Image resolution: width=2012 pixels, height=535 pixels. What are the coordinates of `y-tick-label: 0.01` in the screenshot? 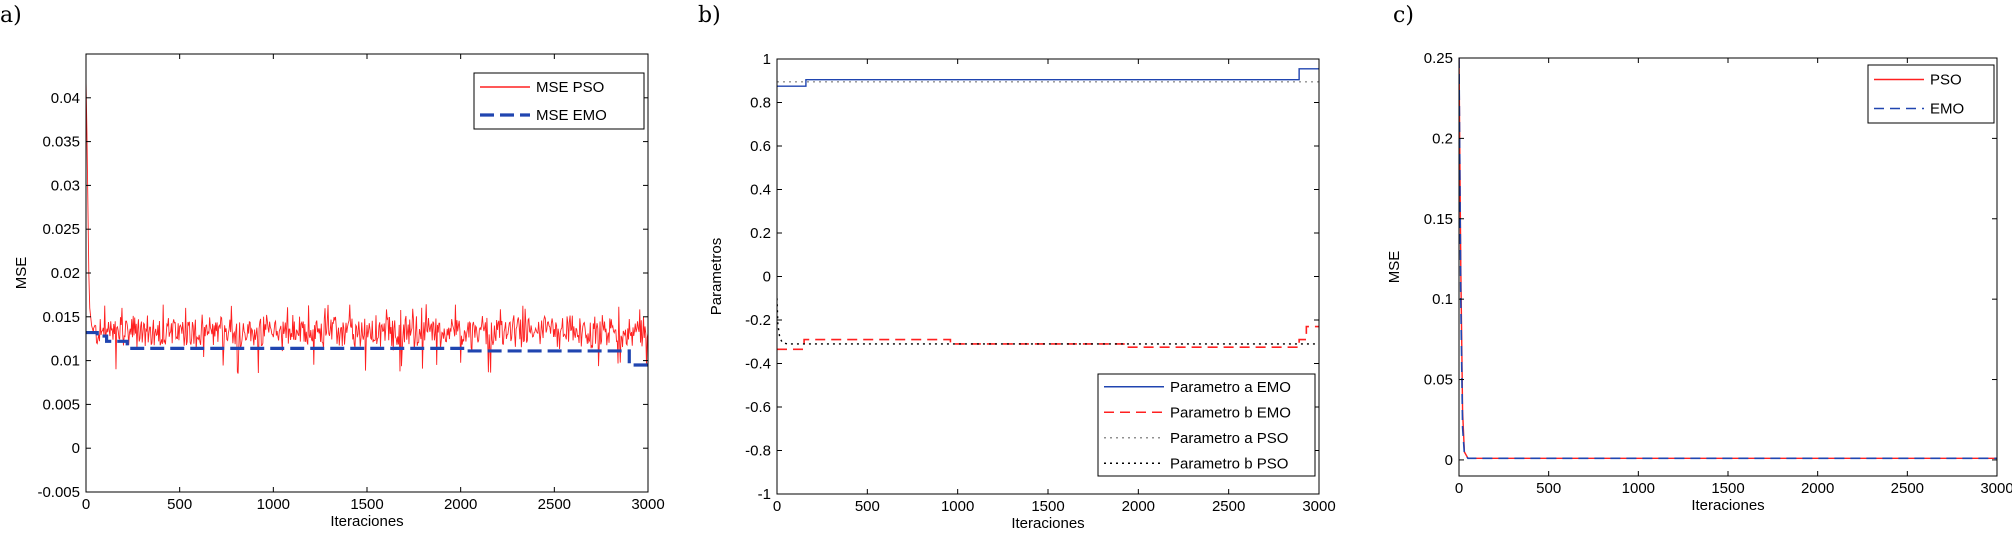 It's located at (65, 361).